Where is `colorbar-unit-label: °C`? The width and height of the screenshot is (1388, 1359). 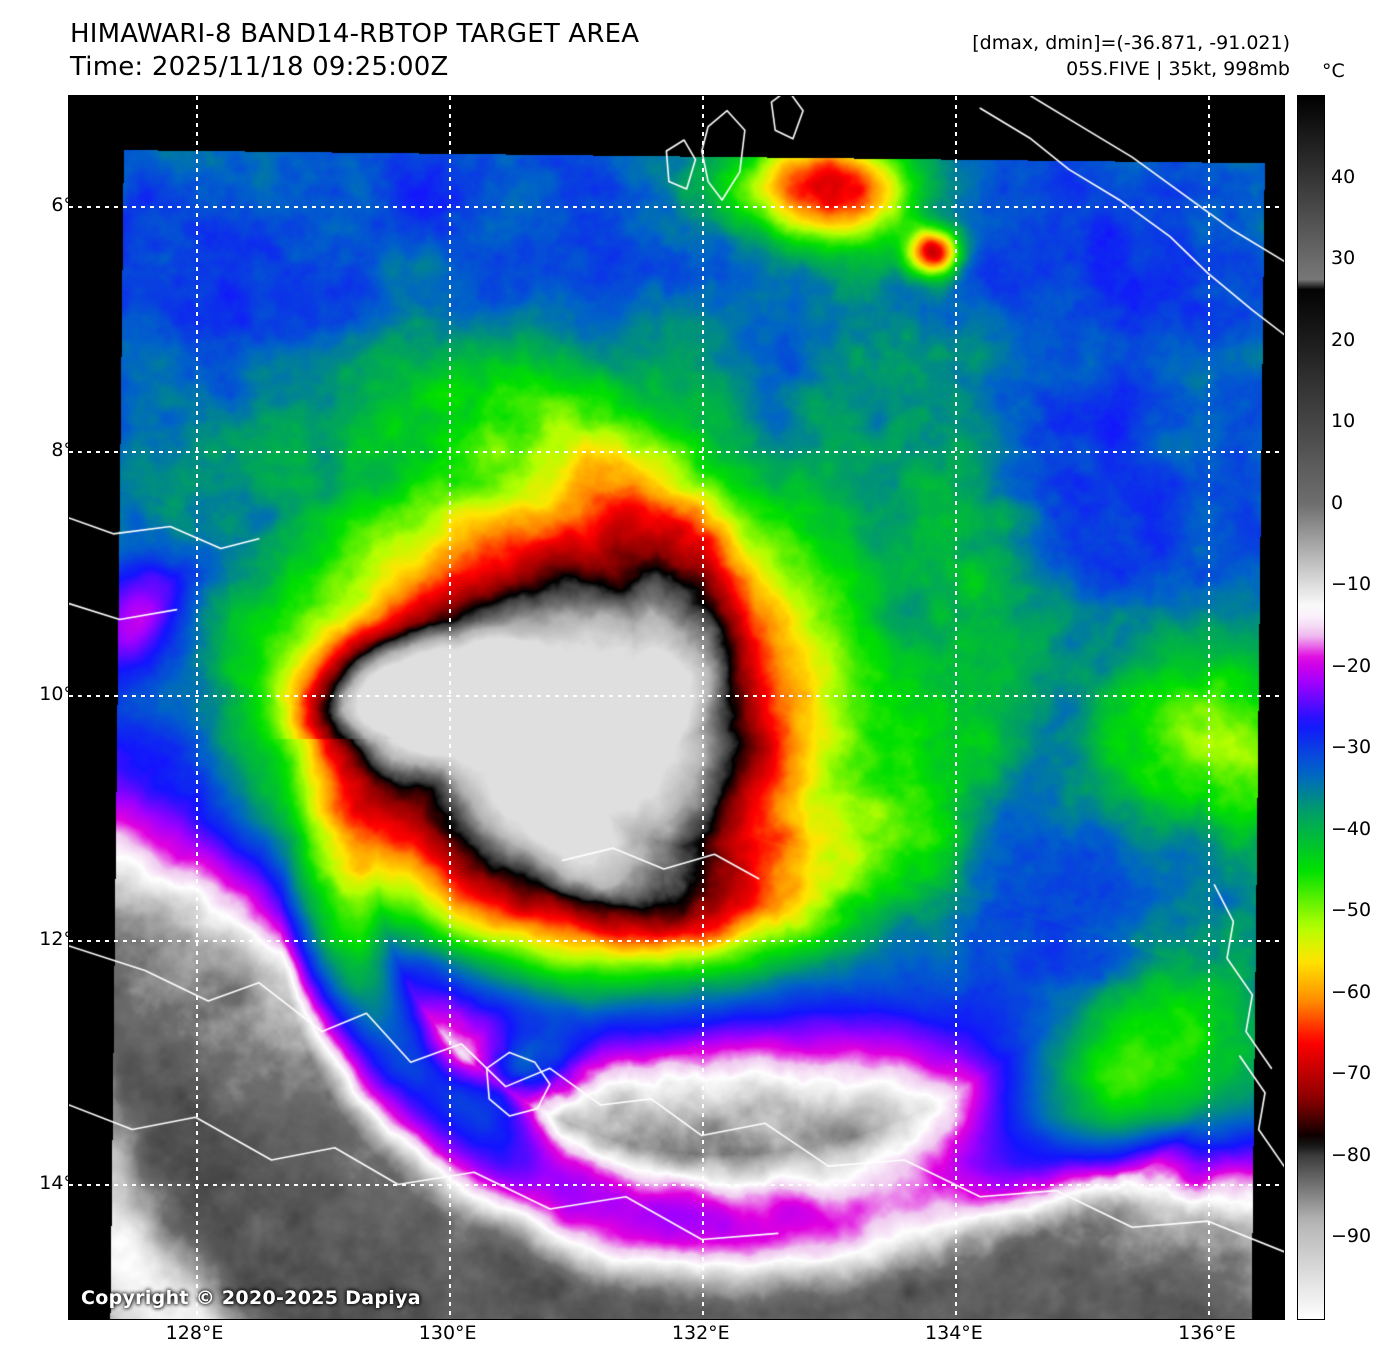 colorbar-unit-label: °C is located at coordinates (1333, 71).